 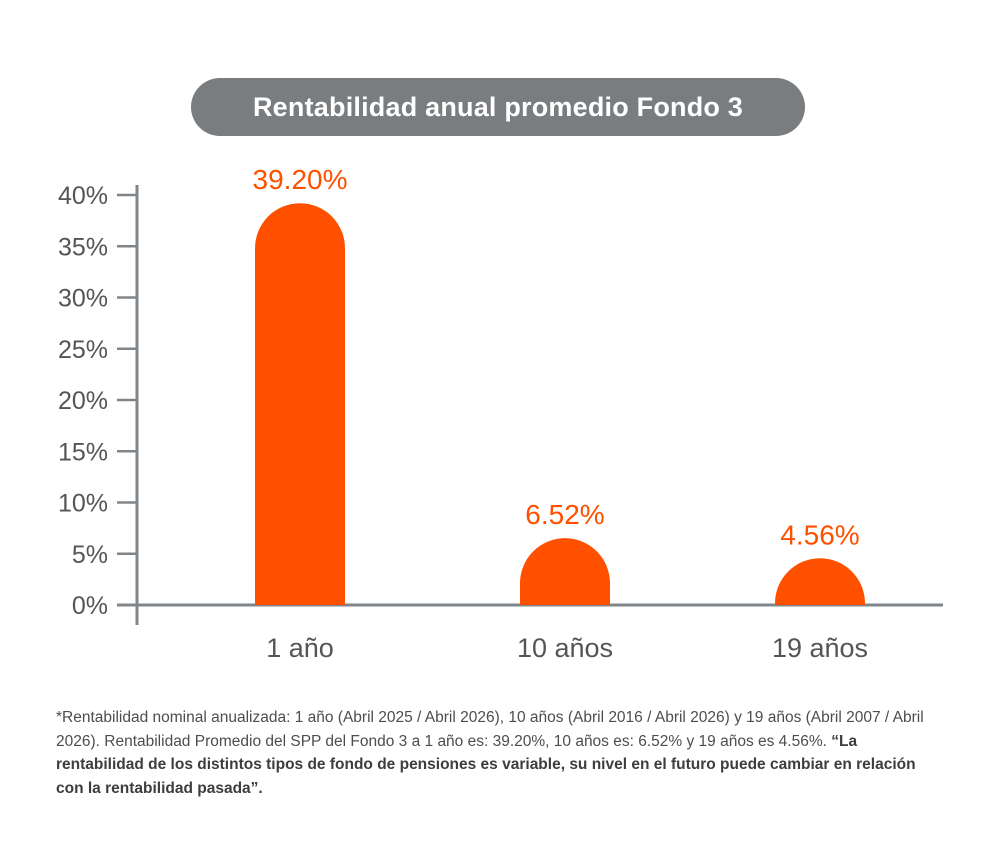 What do you see at coordinates (565, 648) in the screenshot?
I see `x-category-label: 10 años` at bounding box center [565, 648].